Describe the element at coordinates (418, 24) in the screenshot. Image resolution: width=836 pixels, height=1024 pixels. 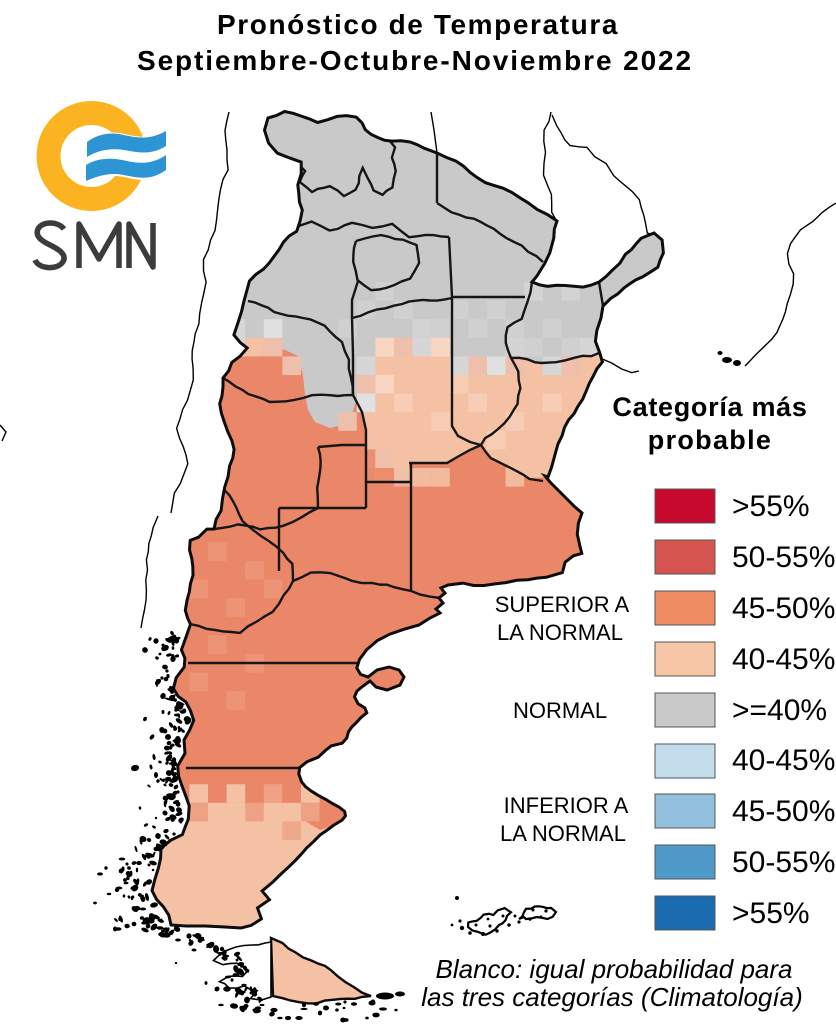
I see `svg-text: Pronóstico de Temperatura` at that location.